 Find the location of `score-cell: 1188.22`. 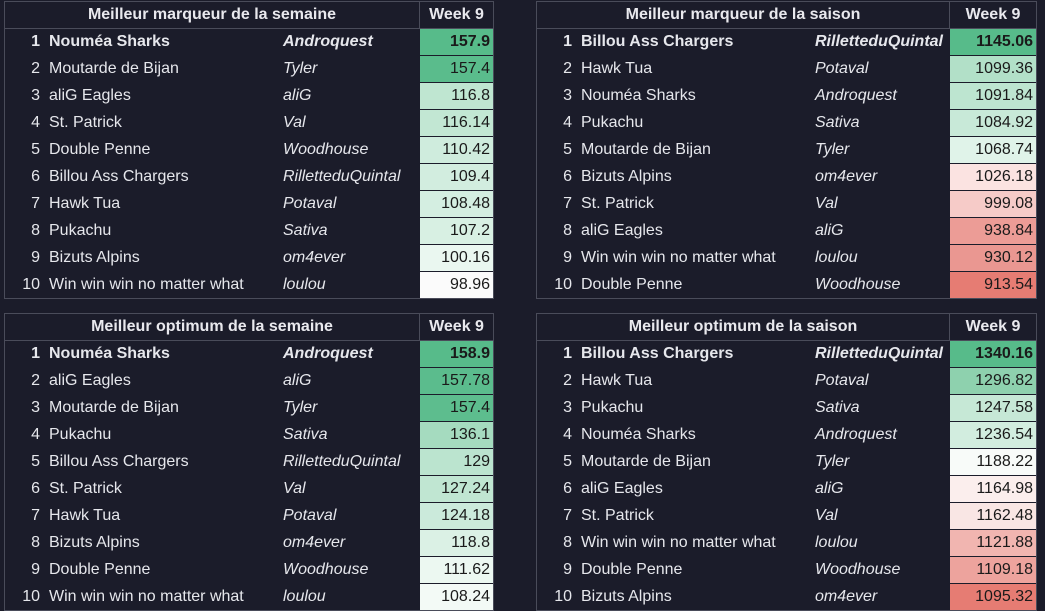

score-cell: 1188.22 is located at coordinates (993, 462).